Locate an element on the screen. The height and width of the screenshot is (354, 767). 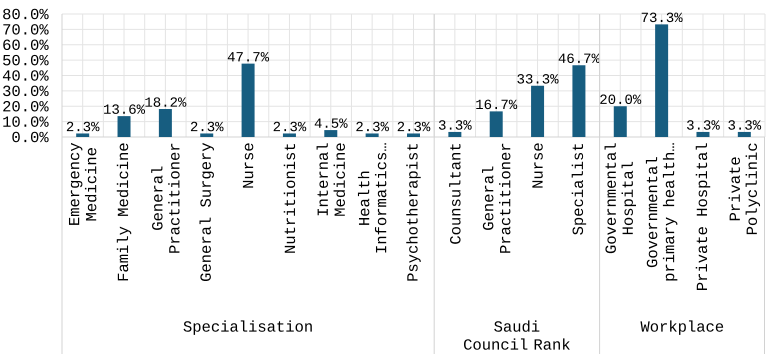
y-tick-label: 80.0% is located at coordinates (26, 14).